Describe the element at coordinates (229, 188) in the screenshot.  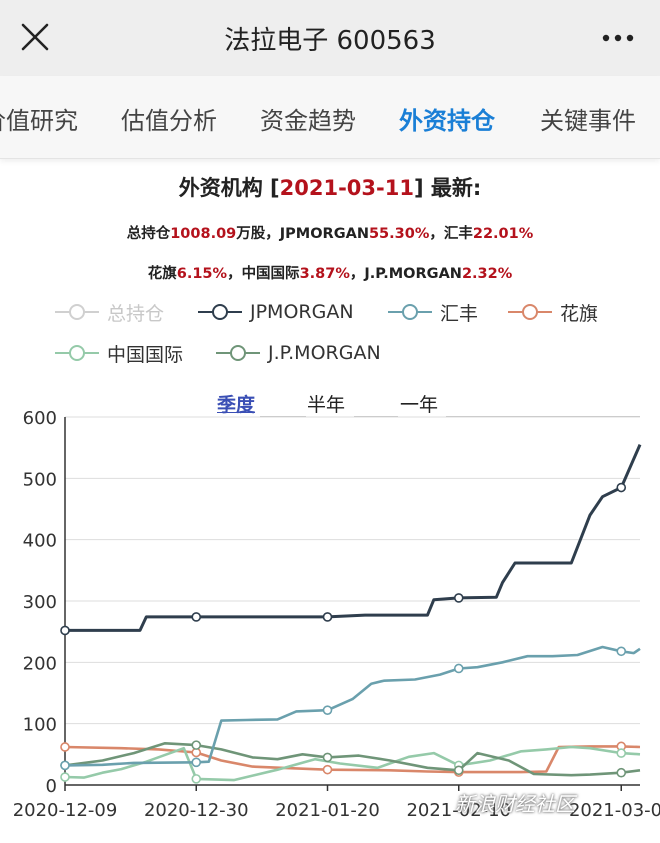
I see `headline-prefix: 外资机构 [` at that location.